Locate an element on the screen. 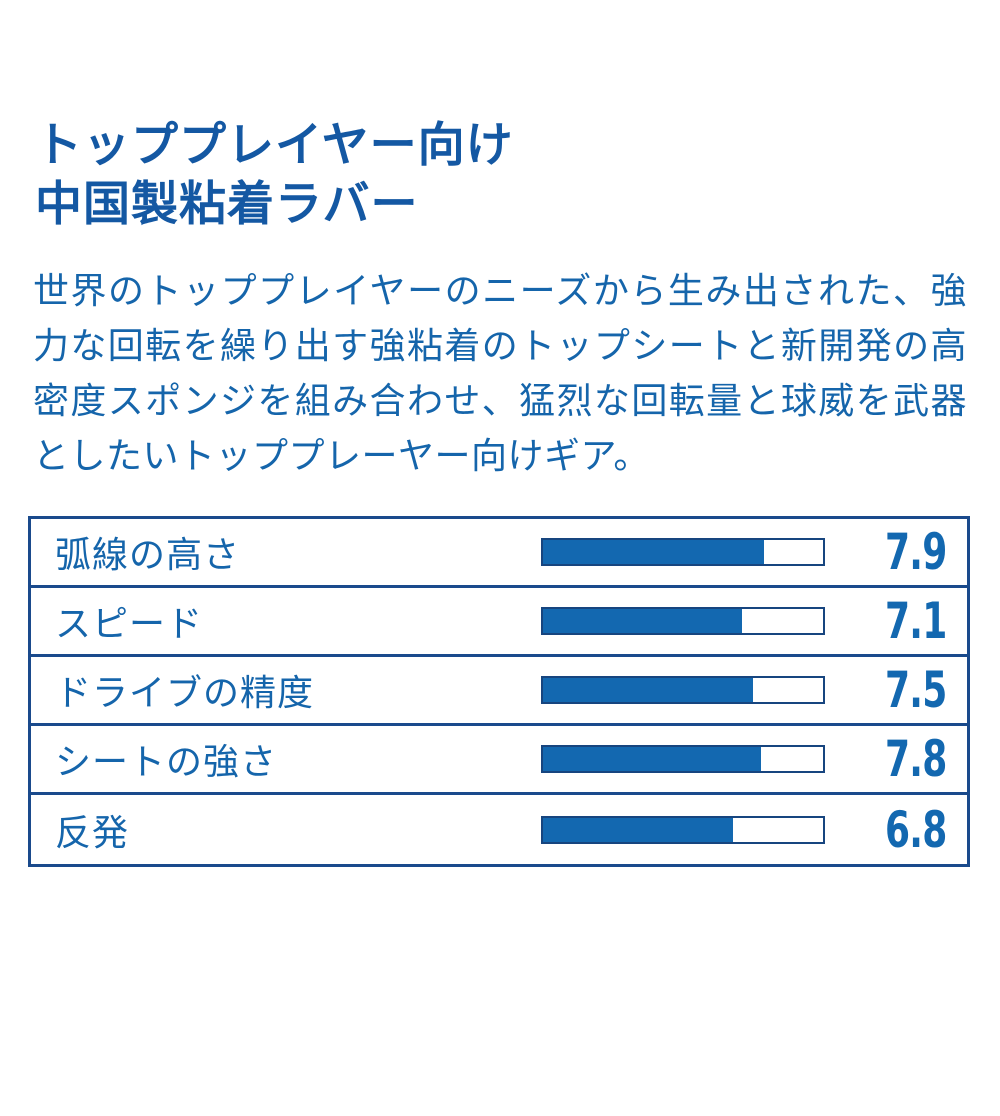 This screenshot has height=1116, width=1000. rating-row: 反発 6.8 is located at coordinates (499, 829).